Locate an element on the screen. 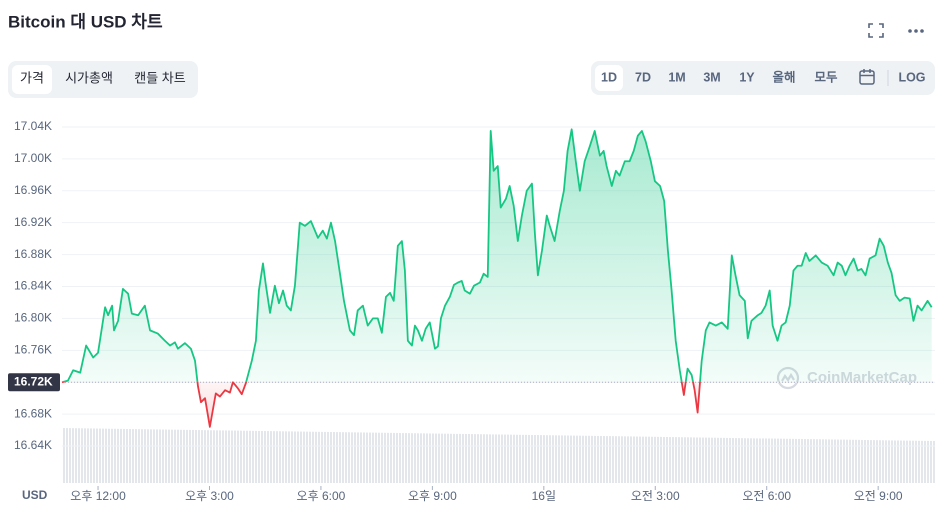  range-button: 모두 is located at coordinates (826, 77).